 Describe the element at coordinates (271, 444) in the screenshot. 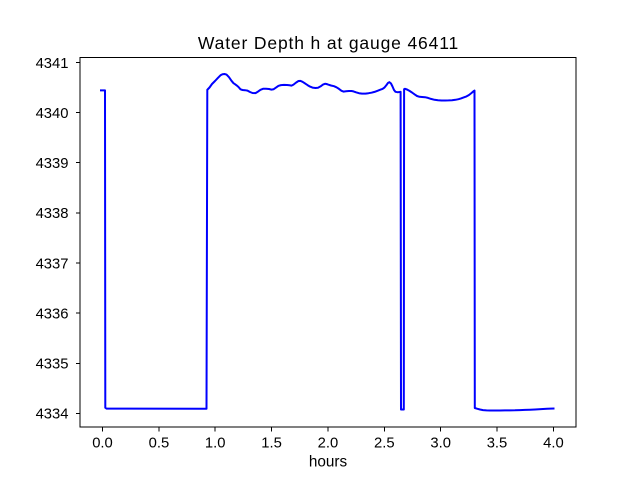

I see `svg-text: 1.5` at that location.